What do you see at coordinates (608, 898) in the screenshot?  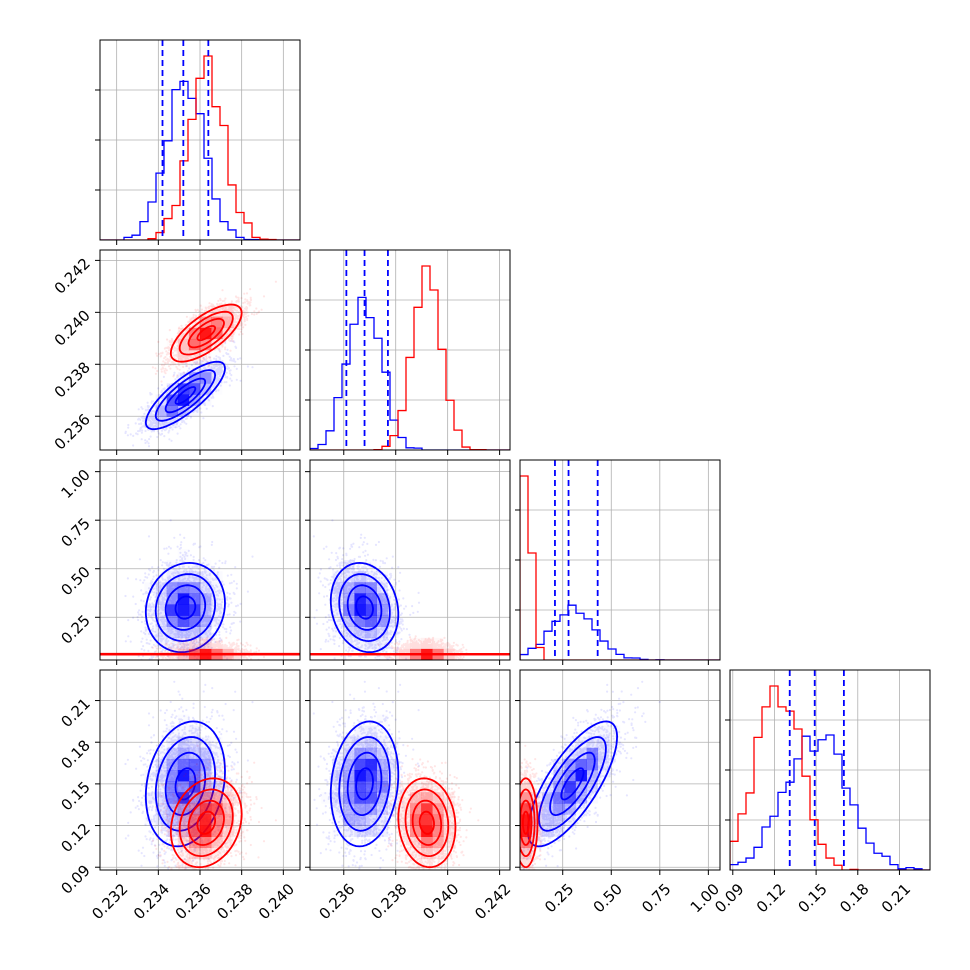 I see `x-tick-label-p2-1: 0.50` at bounding box center [608, 898].